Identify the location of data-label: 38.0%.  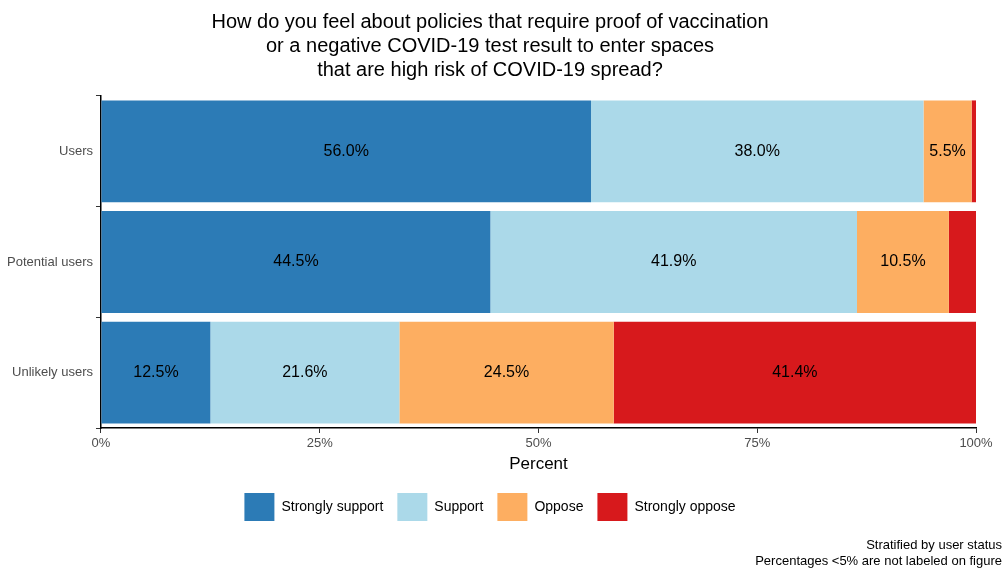
(757, 150).